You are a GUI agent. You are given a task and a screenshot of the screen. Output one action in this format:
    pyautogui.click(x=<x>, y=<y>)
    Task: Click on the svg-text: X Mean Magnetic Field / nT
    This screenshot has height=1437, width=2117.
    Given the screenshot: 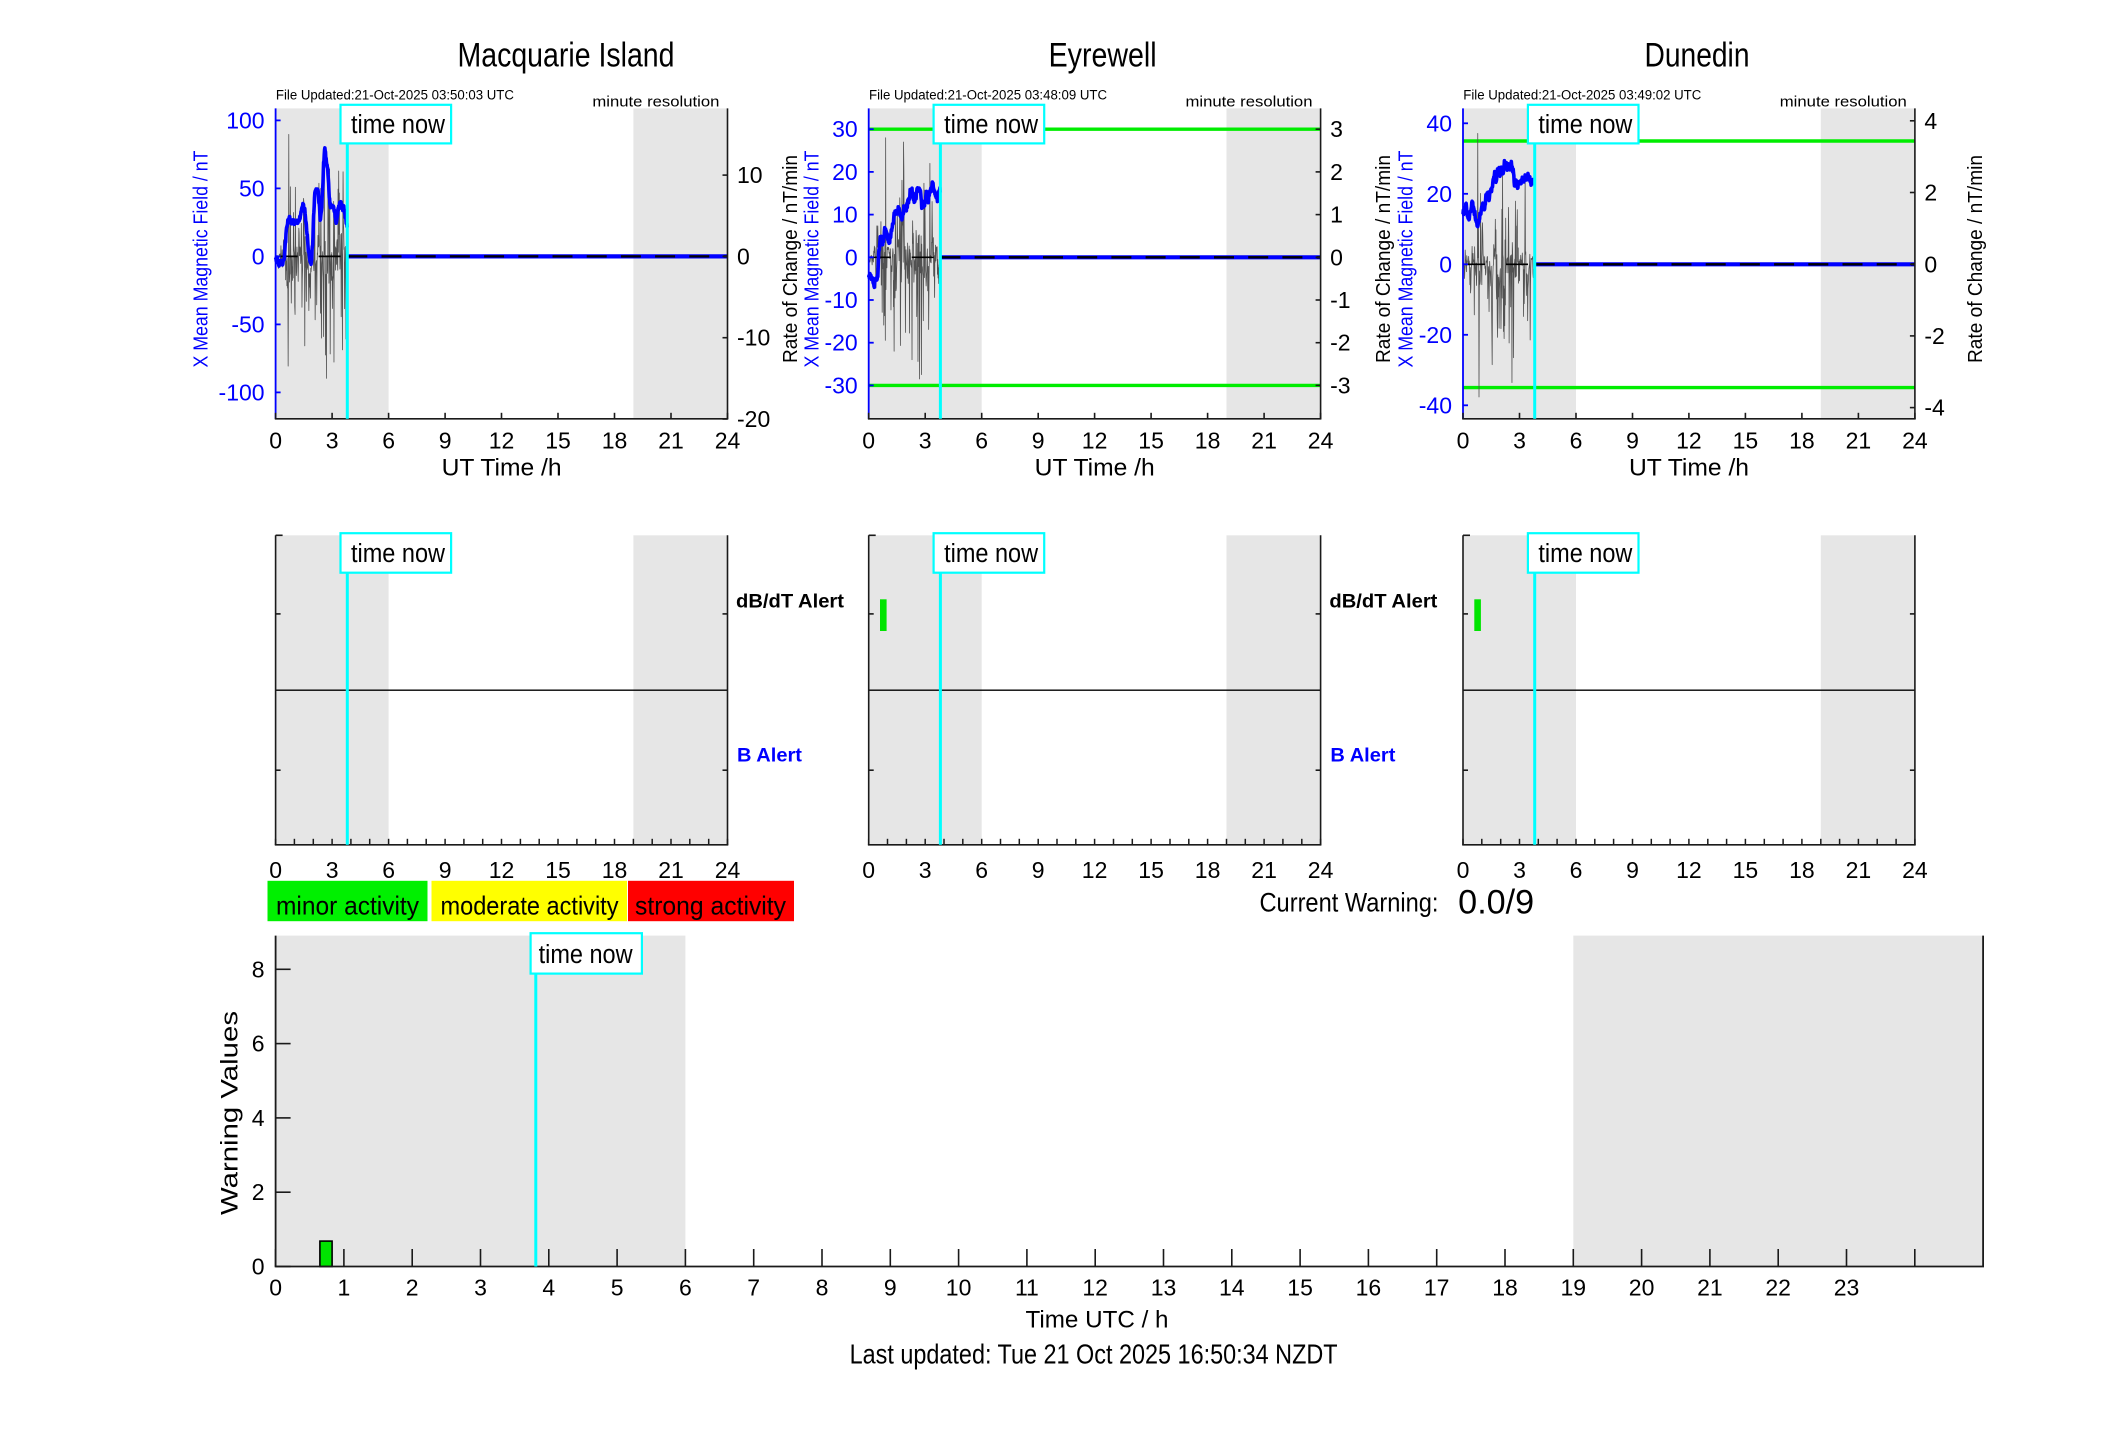 What is the action you would take?
    pyautogui.click(x=201, y=258)
    